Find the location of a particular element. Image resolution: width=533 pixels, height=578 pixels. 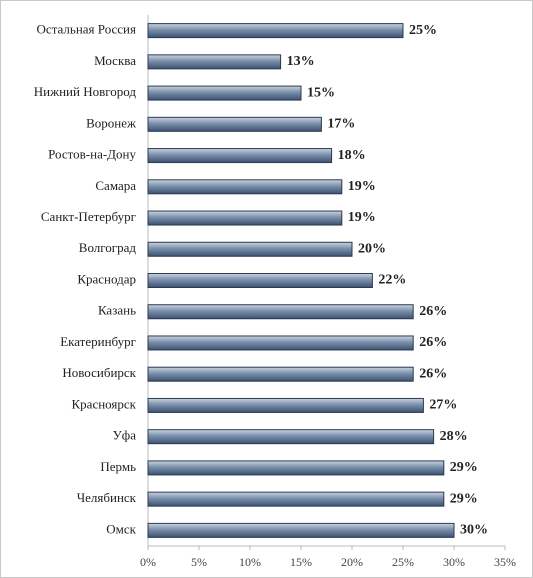

y-tick-label: Уфа is located at coordinates (125, 435).